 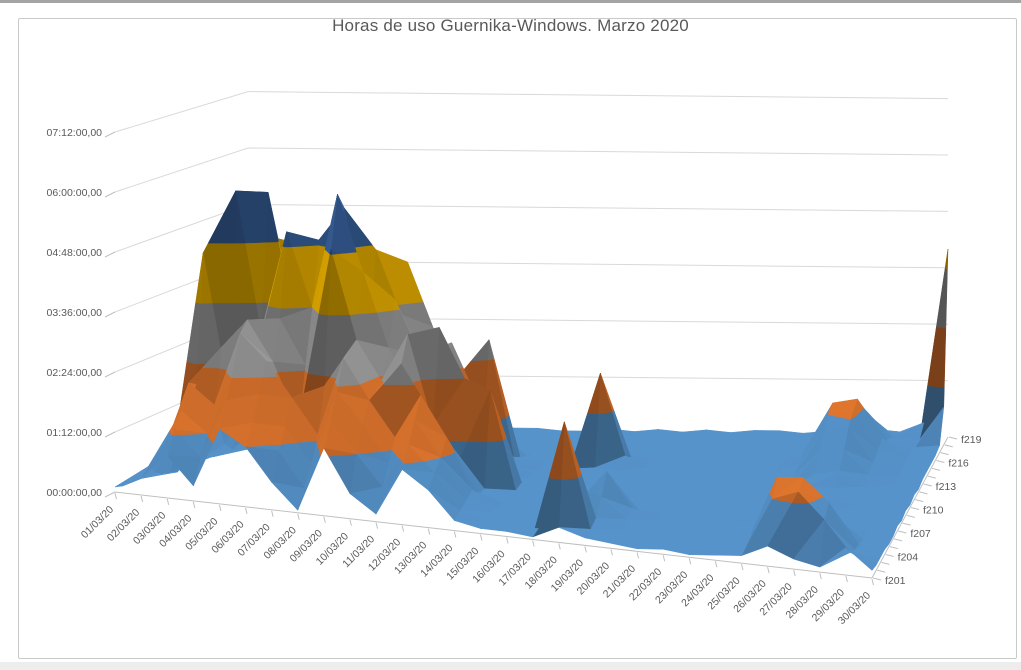 I want to click on series-axis-label: f207, so click(x=920, y=534).